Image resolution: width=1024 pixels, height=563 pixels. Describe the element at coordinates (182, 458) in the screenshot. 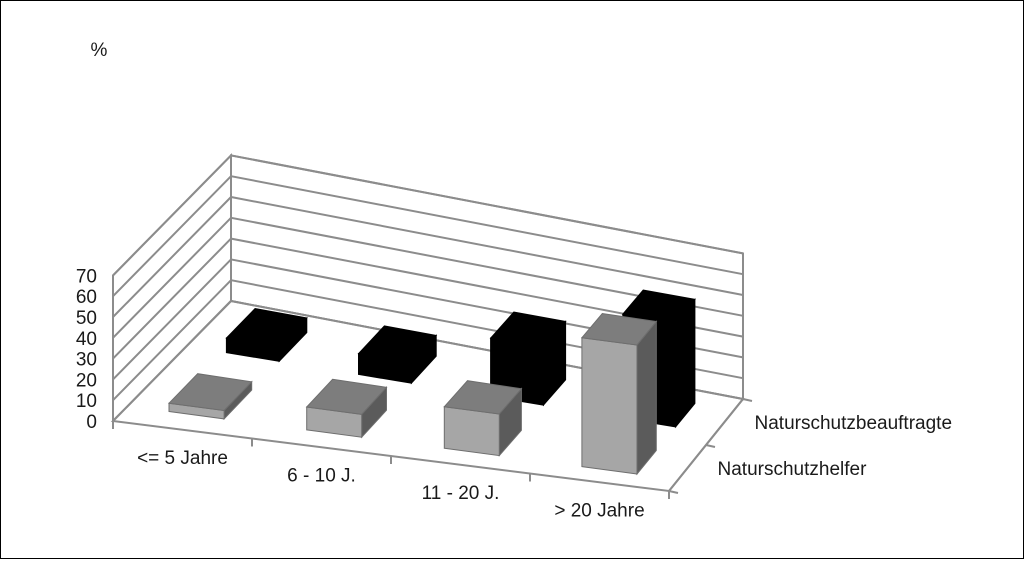

I see `category-label: <= 5 Jahre` at that location.